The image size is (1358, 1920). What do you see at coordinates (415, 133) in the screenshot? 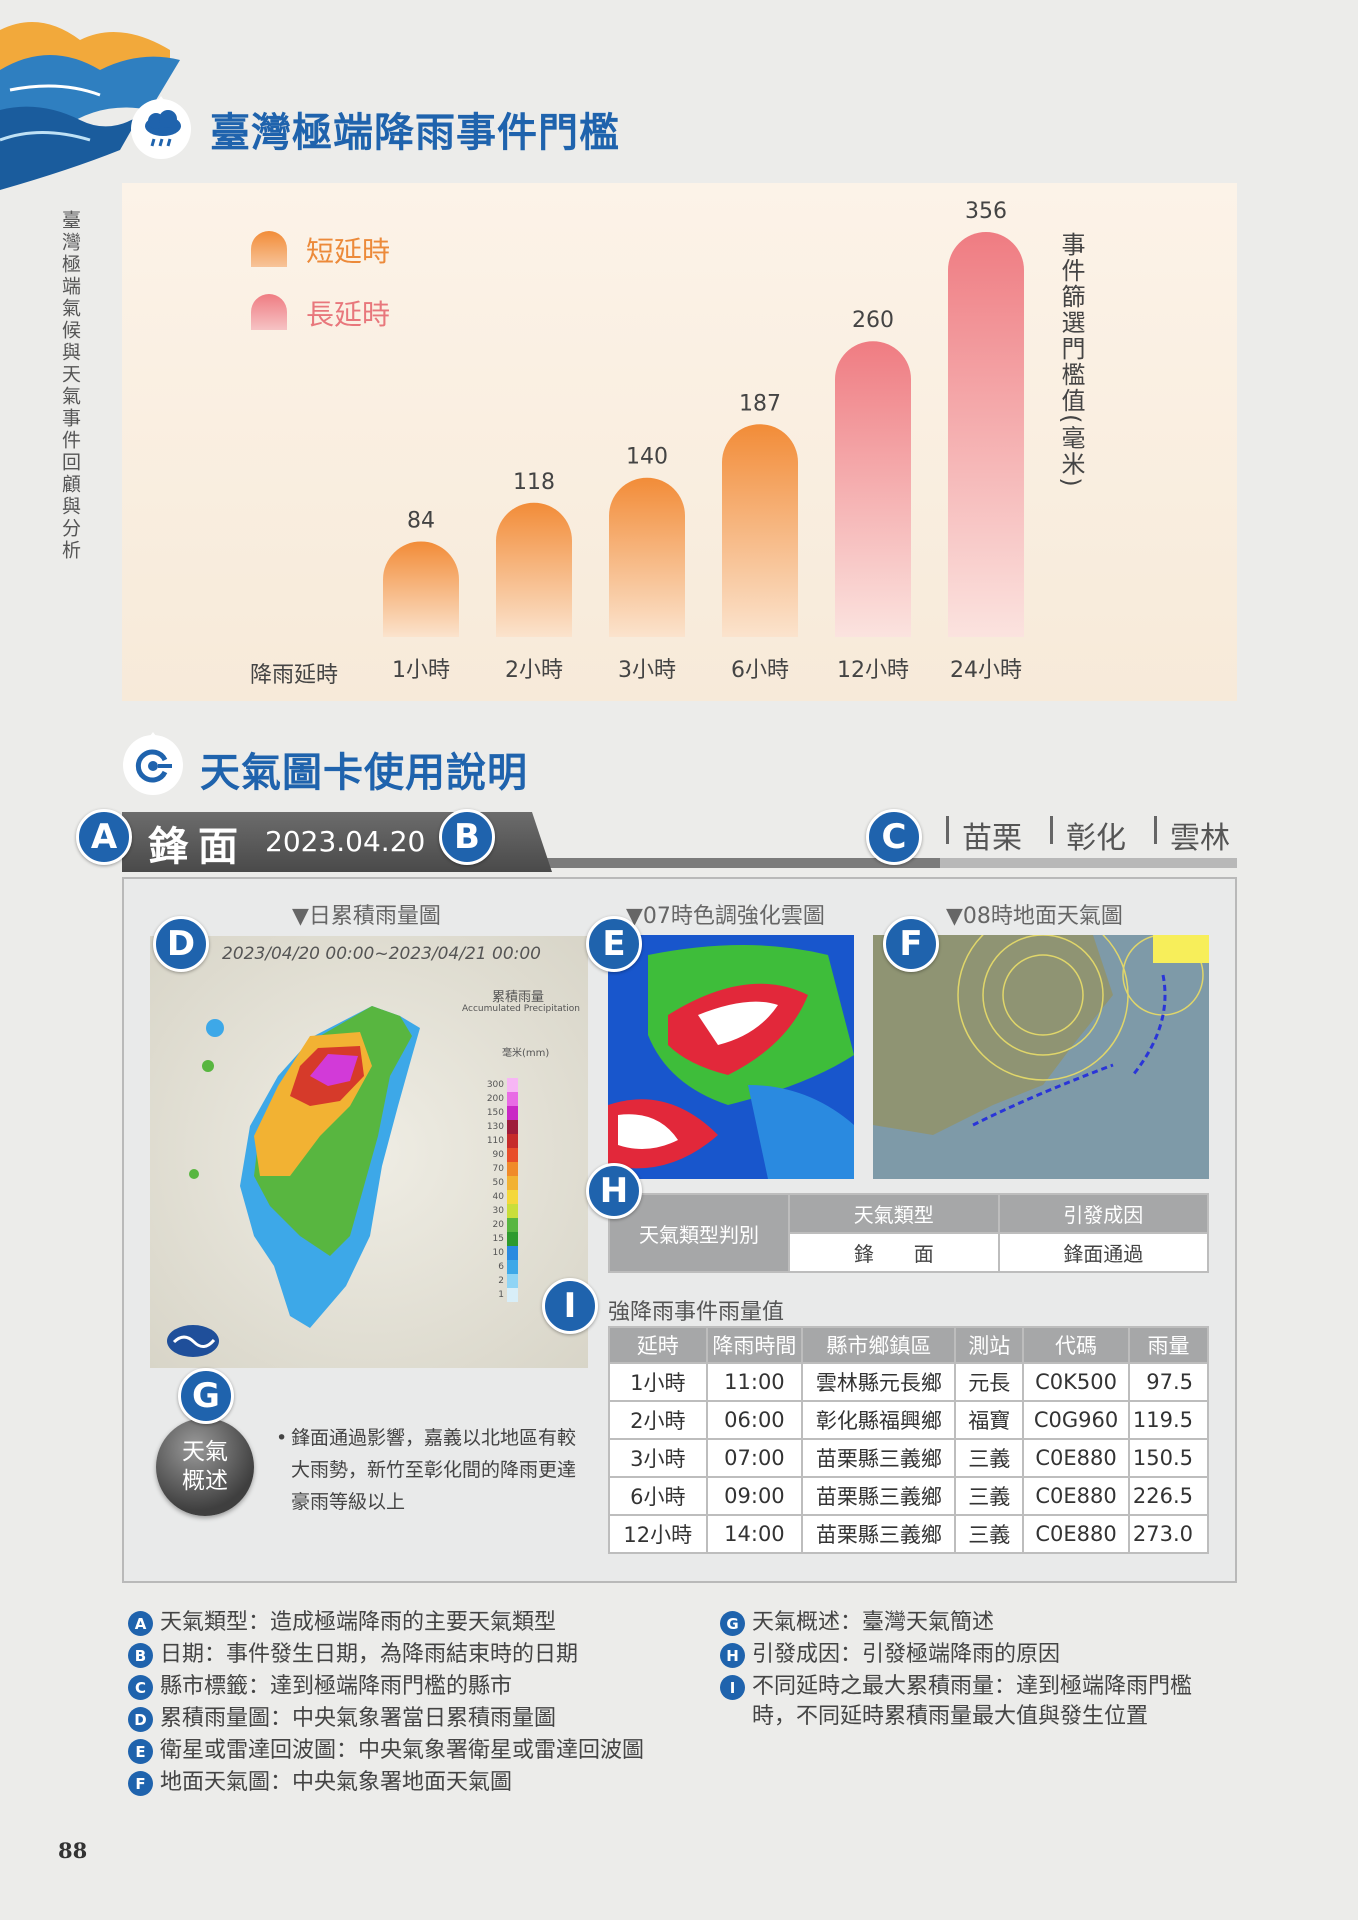
I see `section-title-thresholds: 臺灣極端降雨事件門檻` at bounding box center [415, 133].